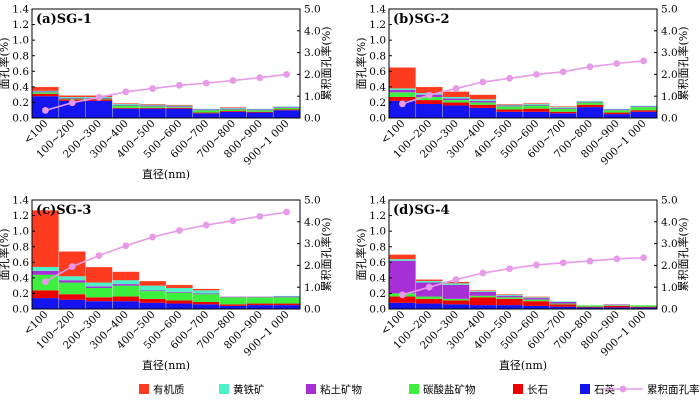  Describe the element at coordinates (421, 19) in the screenshot. I see `panel-title: (b)SG-2` at that location.